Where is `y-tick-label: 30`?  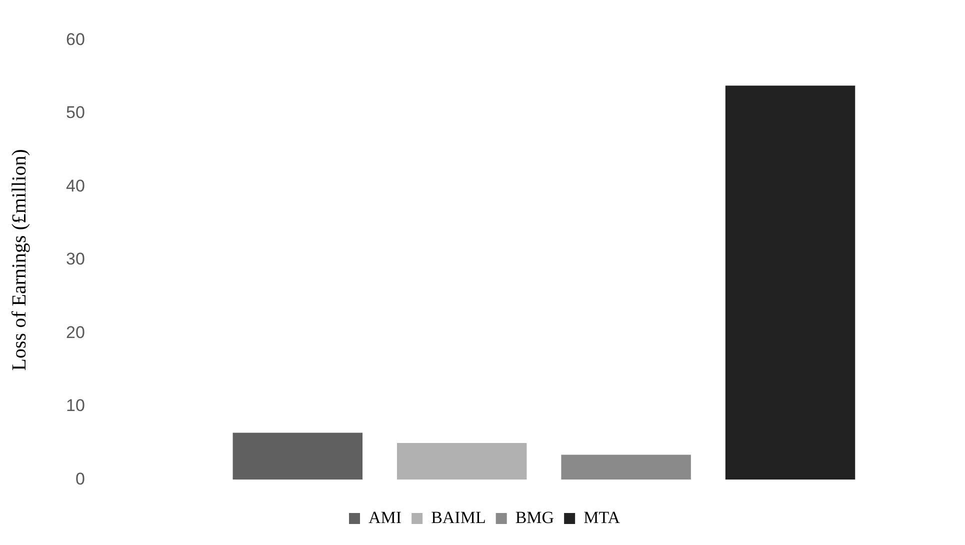 y-tick-label: 30 is located at coordinates (75, 259).